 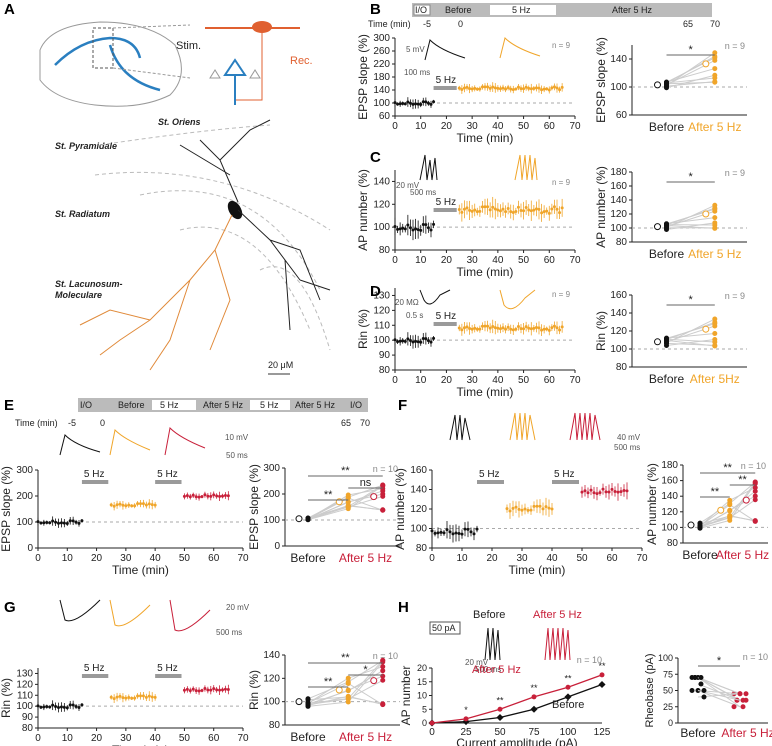 I want to click on B_side-ytick-label: 140, so click(x=618, y=59).